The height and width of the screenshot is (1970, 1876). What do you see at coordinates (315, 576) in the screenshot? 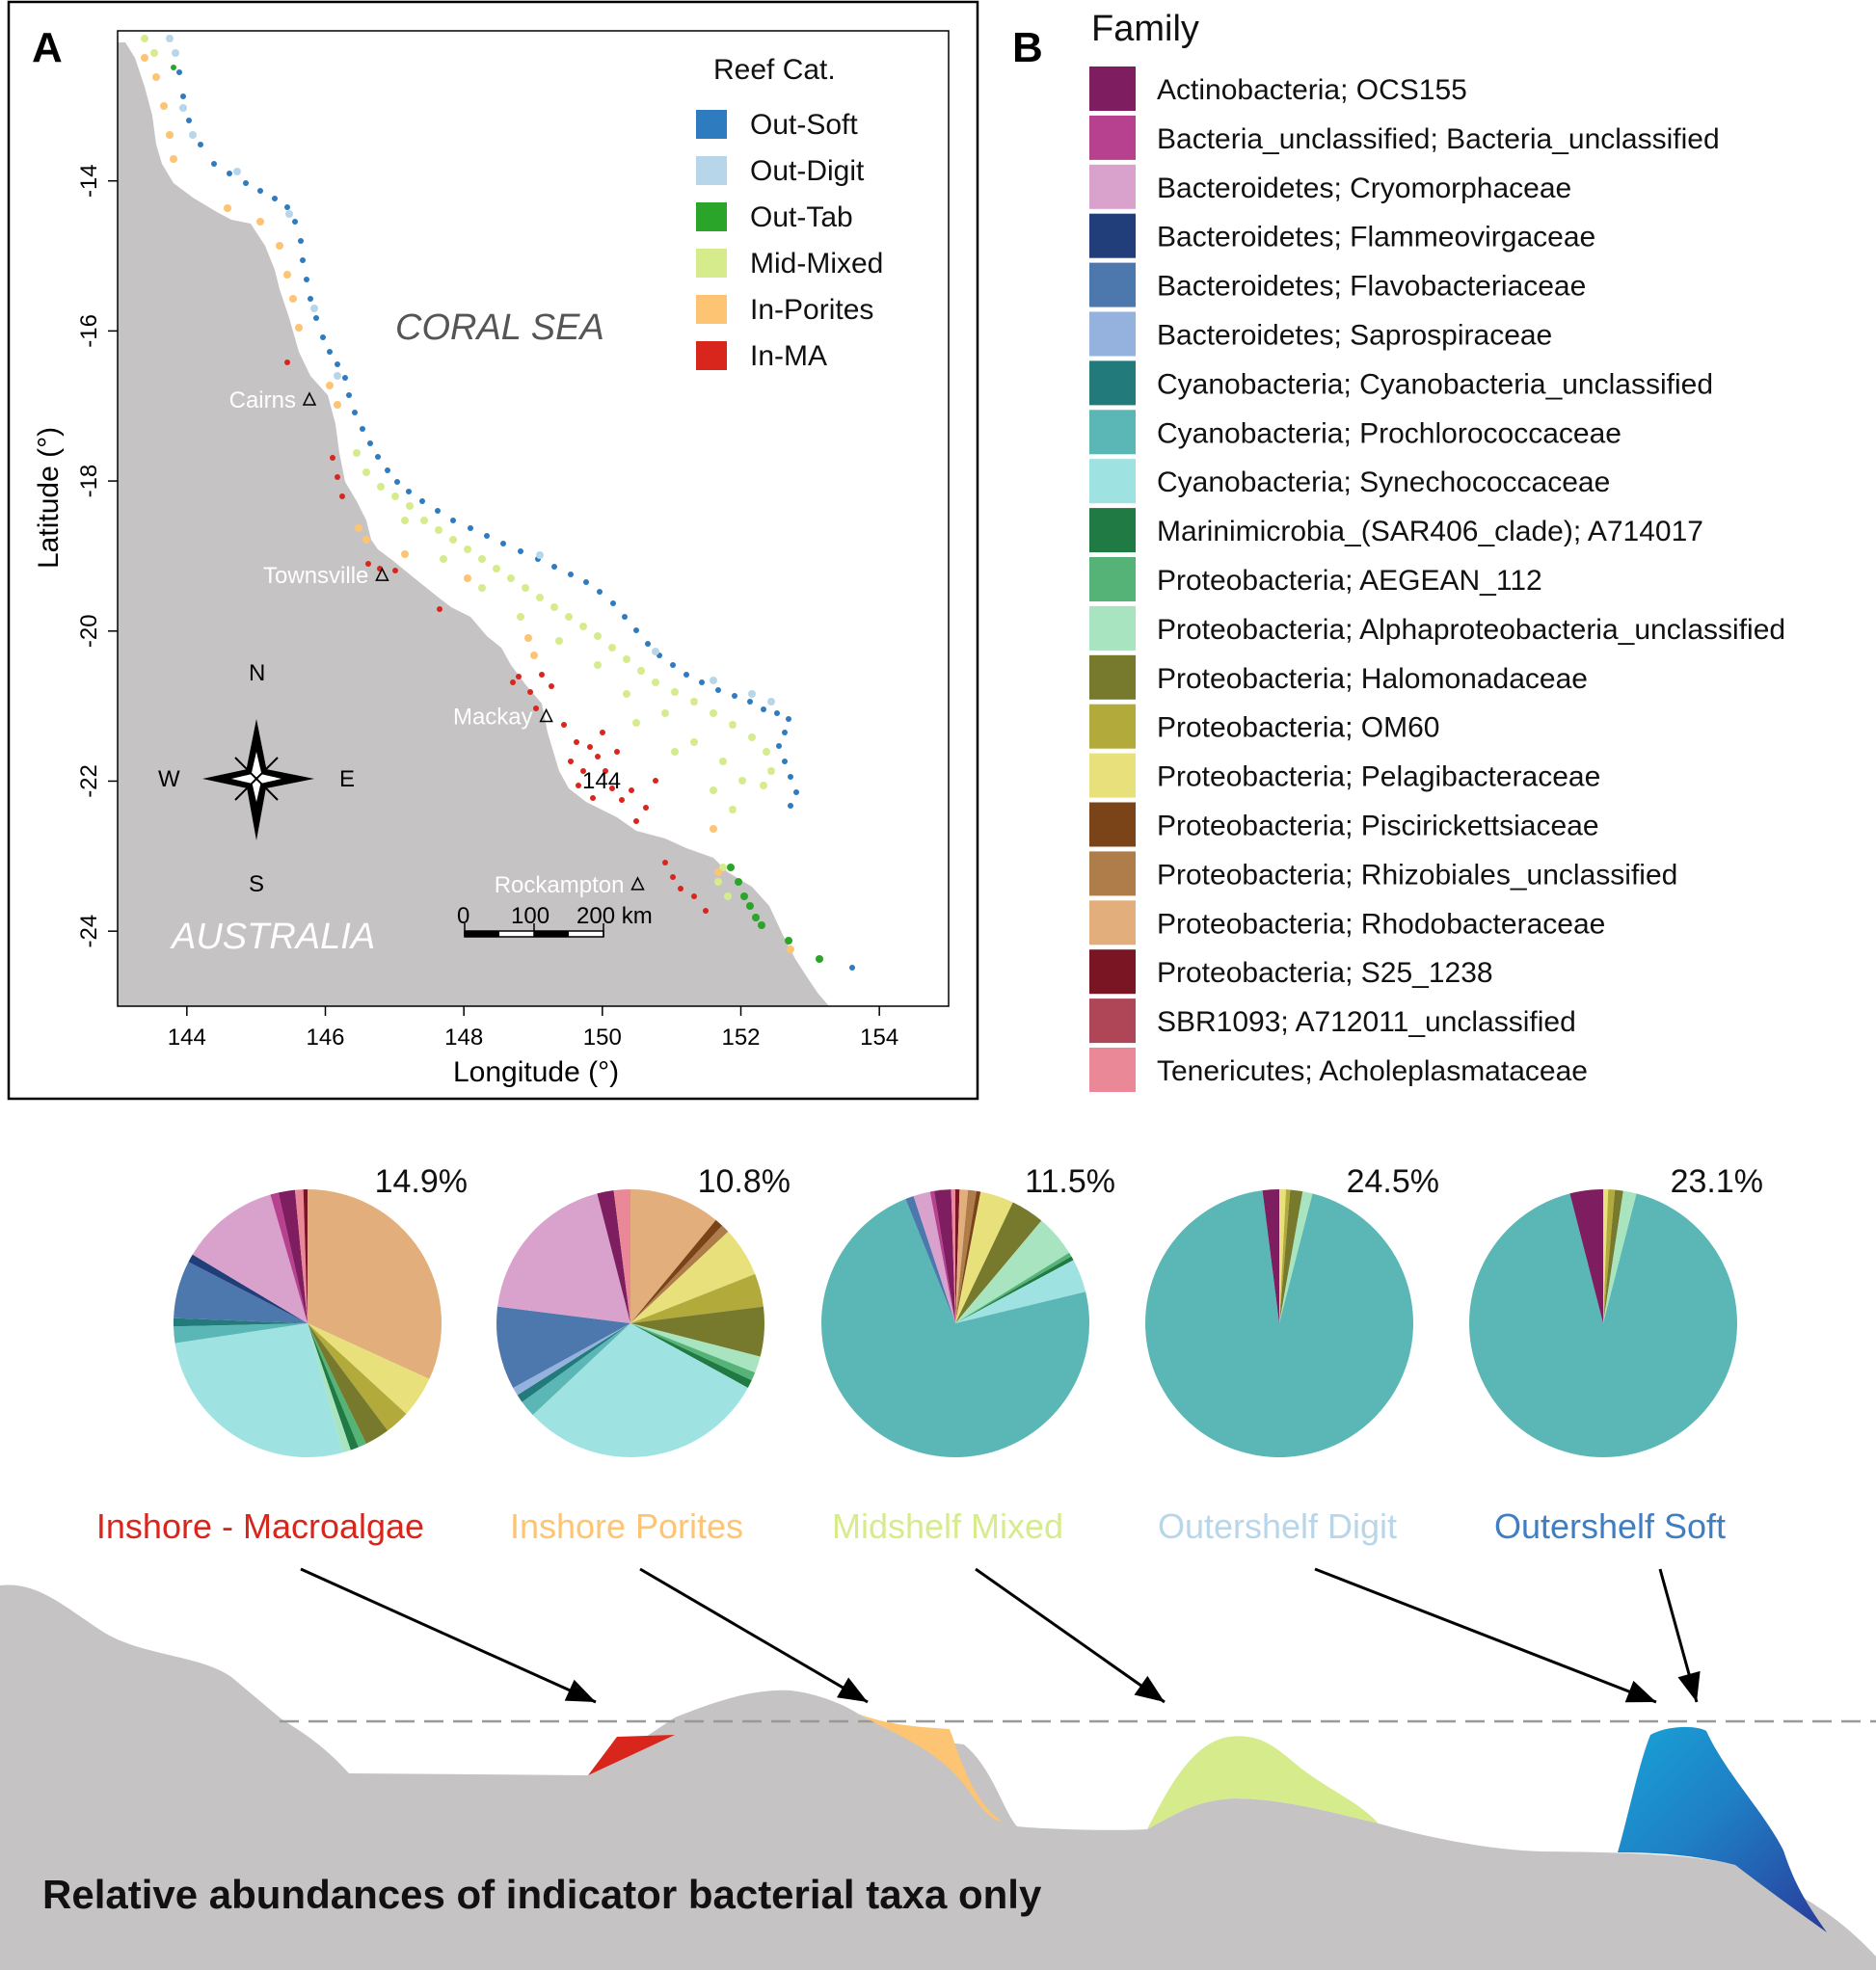
I see `town-label: Townsville` at bounding box center [315, 576].